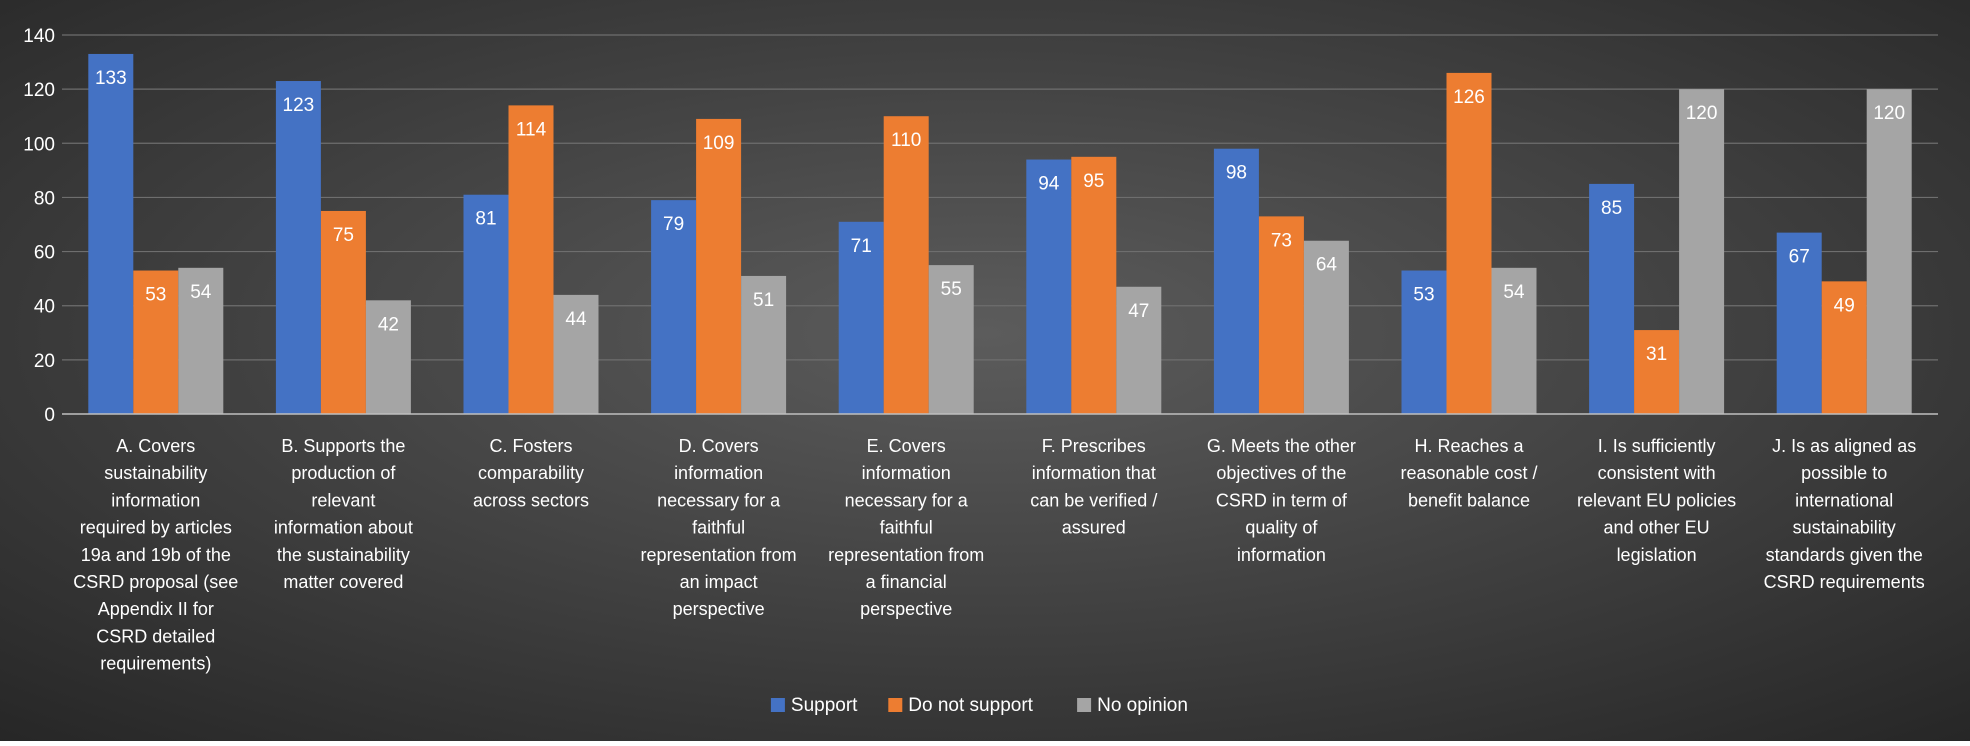 The width and height of the screenshot is (1970, 746). What do you see at coordinates (1469, 97) in the screenshot?
I see `data-label: 126` at bounding box center [1469, 97].